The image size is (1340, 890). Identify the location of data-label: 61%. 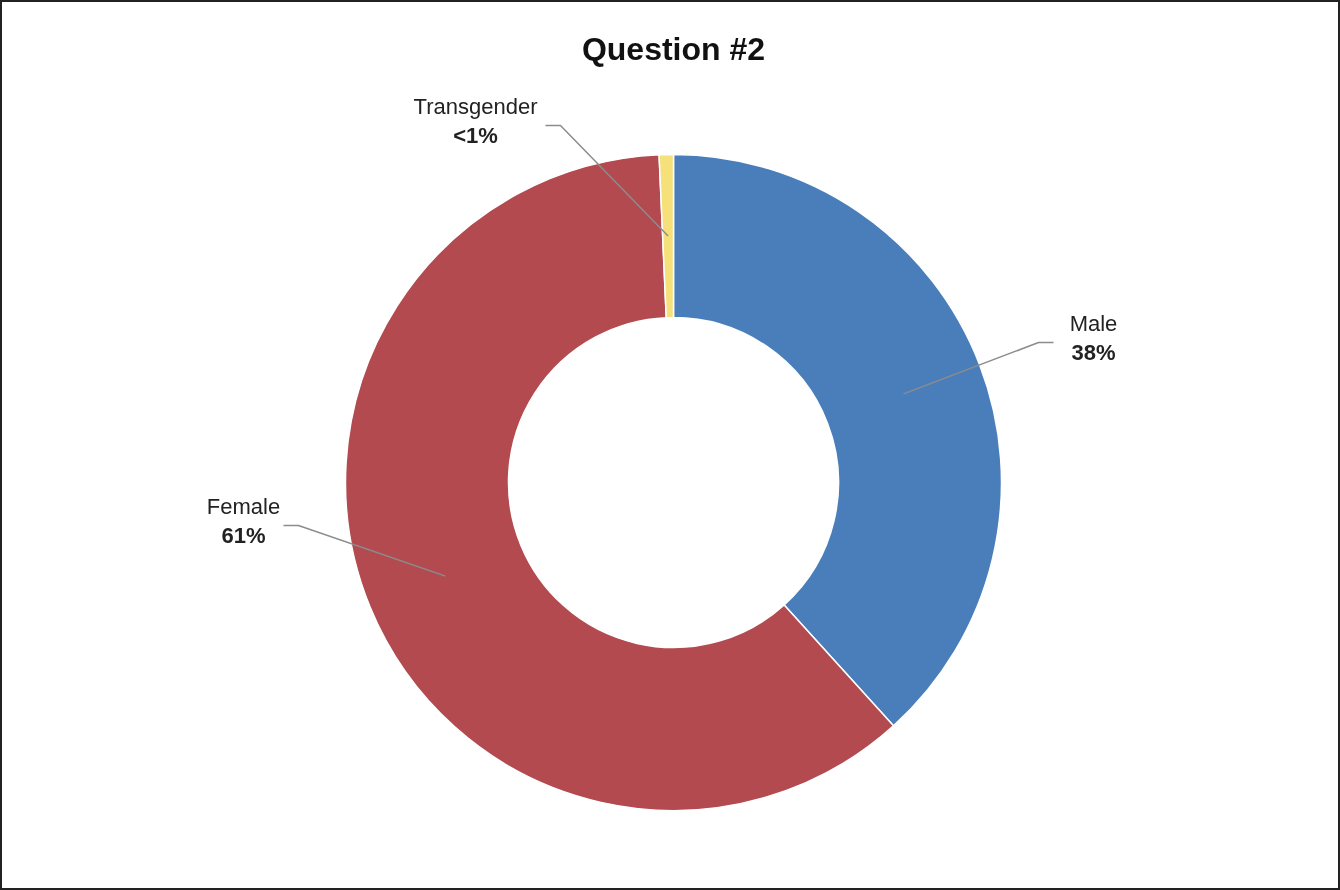
(243, 535).